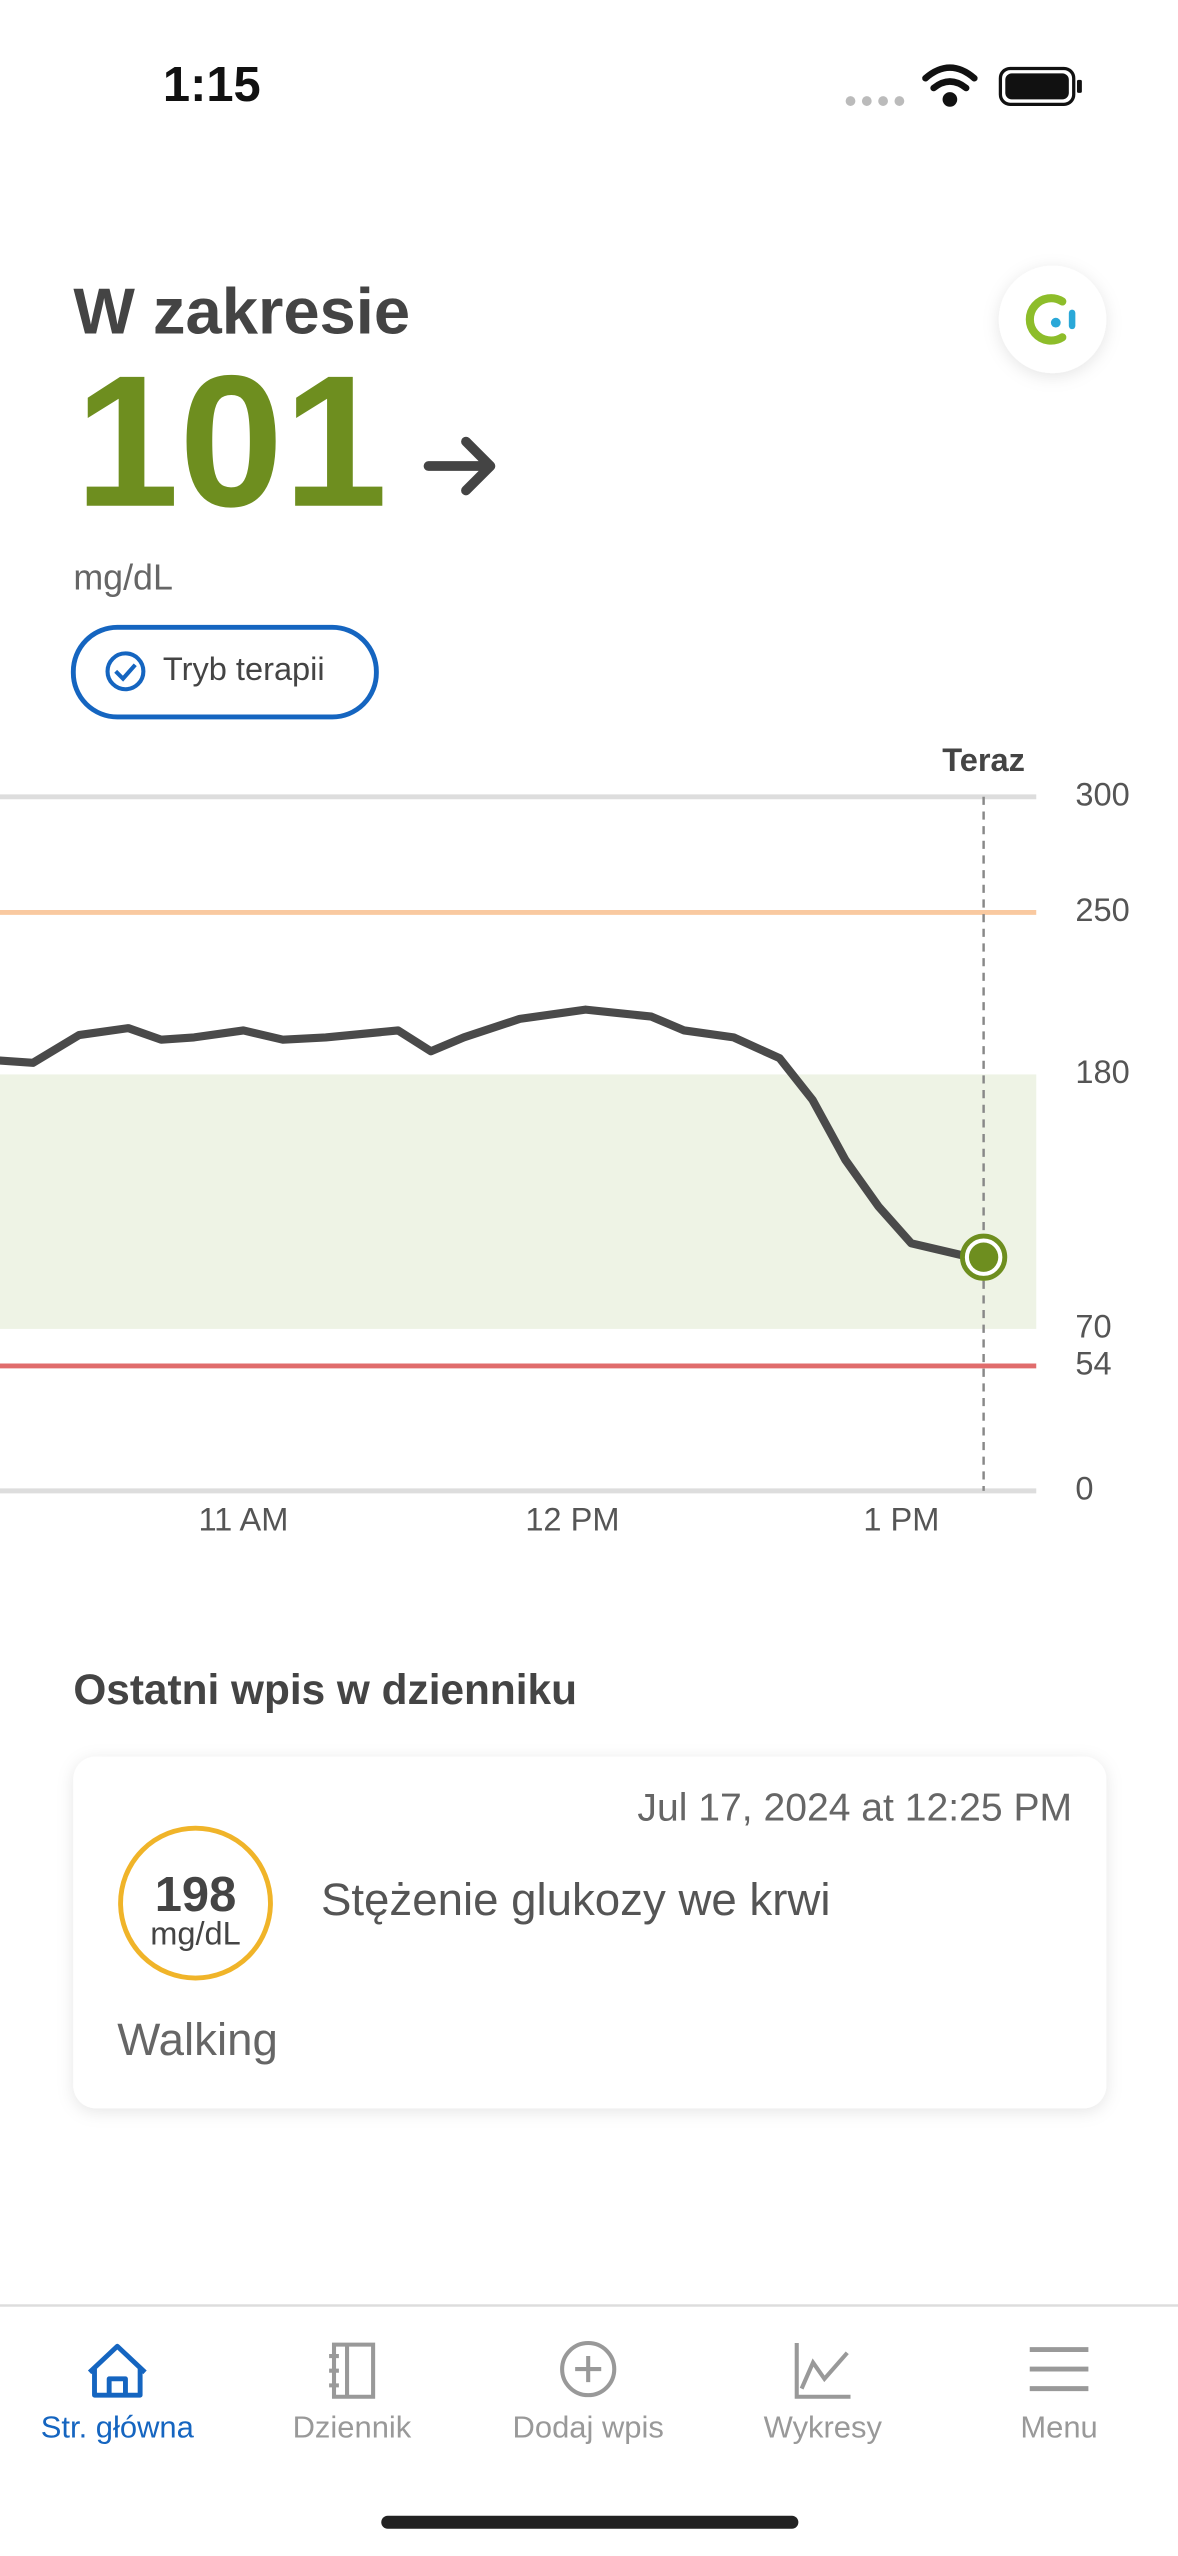 This screenshot has width=1178, height=2556. I want to click on add-icon, so click(588, 2369).